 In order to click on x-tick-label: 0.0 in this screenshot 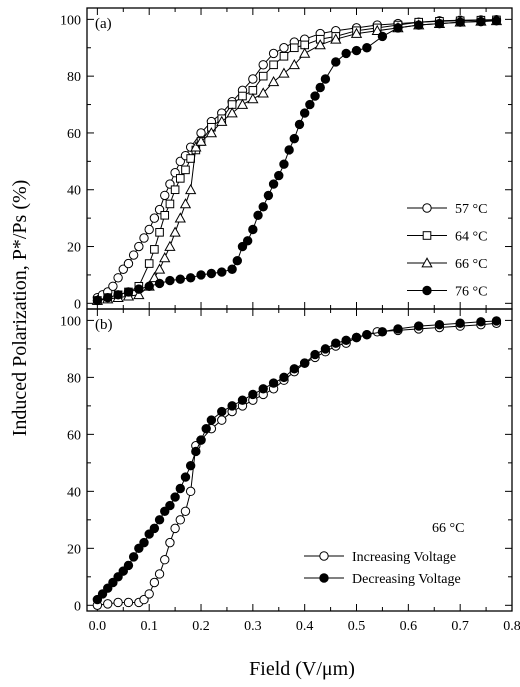, I will do `click(98, 626)`.